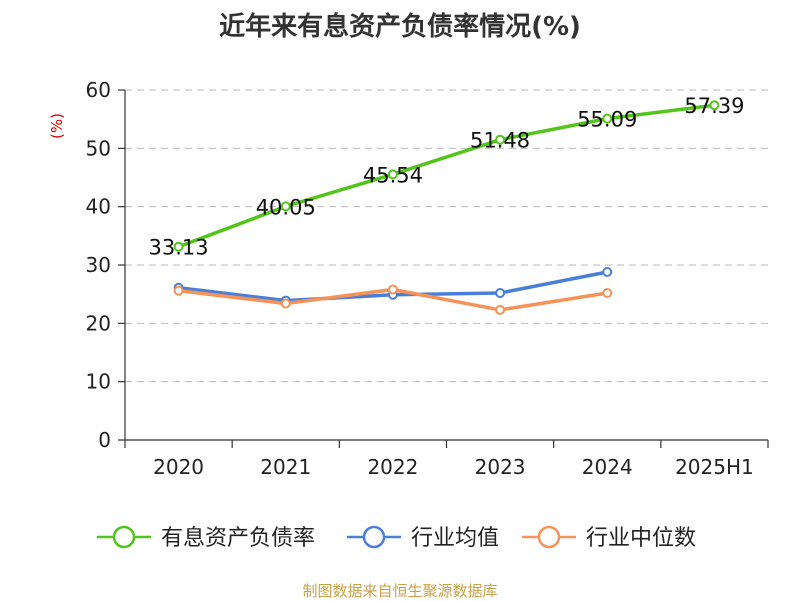 Image resolution: width=800 pixels, height=601 pixels. Describe the element at coordinates (98, 148) in the screenshot. I see `y-tick-label: 50` at that location.